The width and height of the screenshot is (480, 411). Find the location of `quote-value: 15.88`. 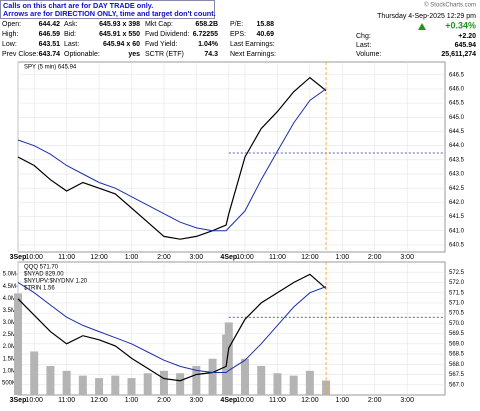

quote-value: 15.88 is located at coordinates (265, 24).